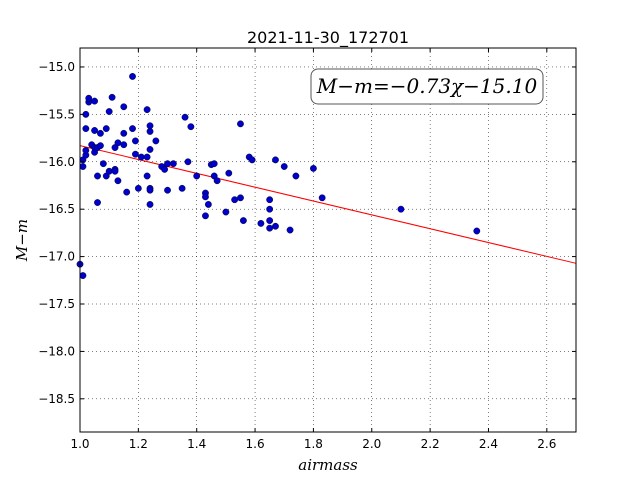  Describe the element at coordinates (56, 304) in the screenshot. I see `y-tick-label: −17.5` at that location.